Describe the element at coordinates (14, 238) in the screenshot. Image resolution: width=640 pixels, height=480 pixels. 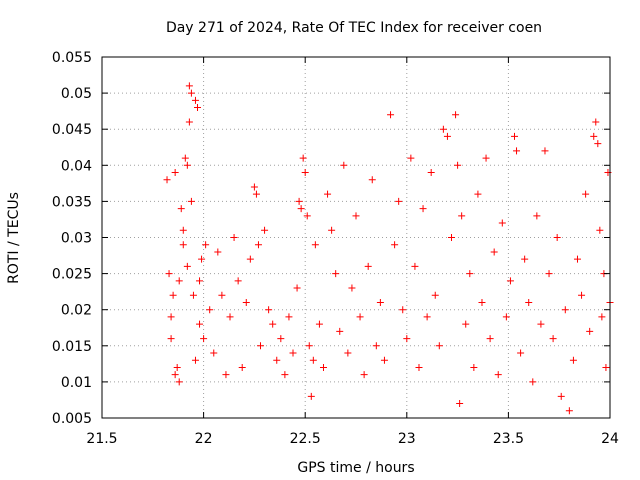
I see `y-axis-label: ROTI / TECUs` at that location.